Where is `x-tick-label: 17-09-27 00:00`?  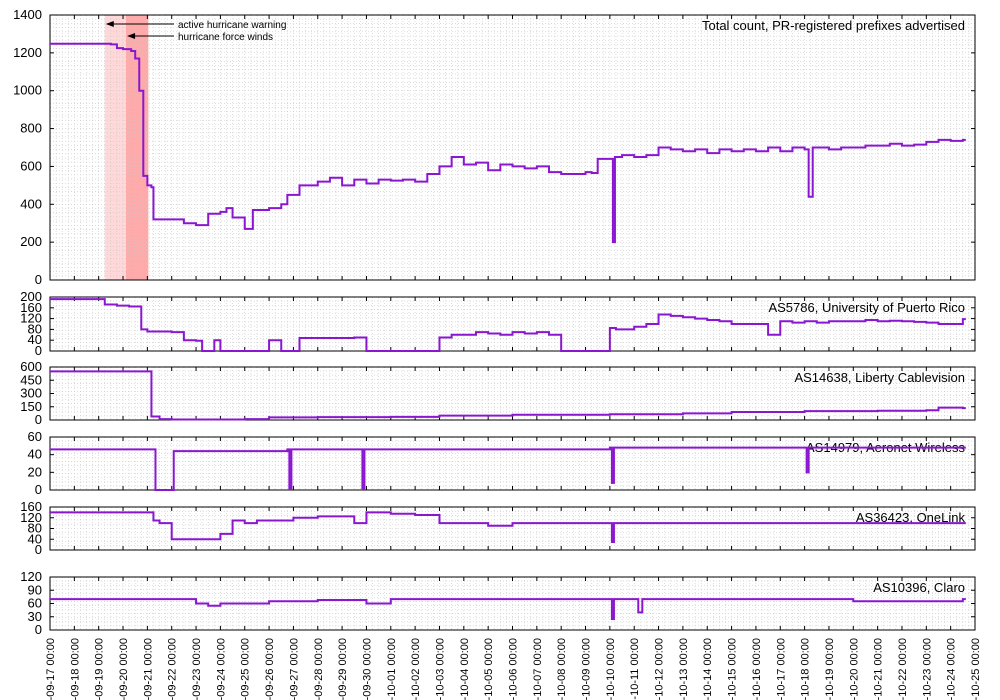 x-tick-label: 17-09-27 00:00 is located at coordinates (294, 669).